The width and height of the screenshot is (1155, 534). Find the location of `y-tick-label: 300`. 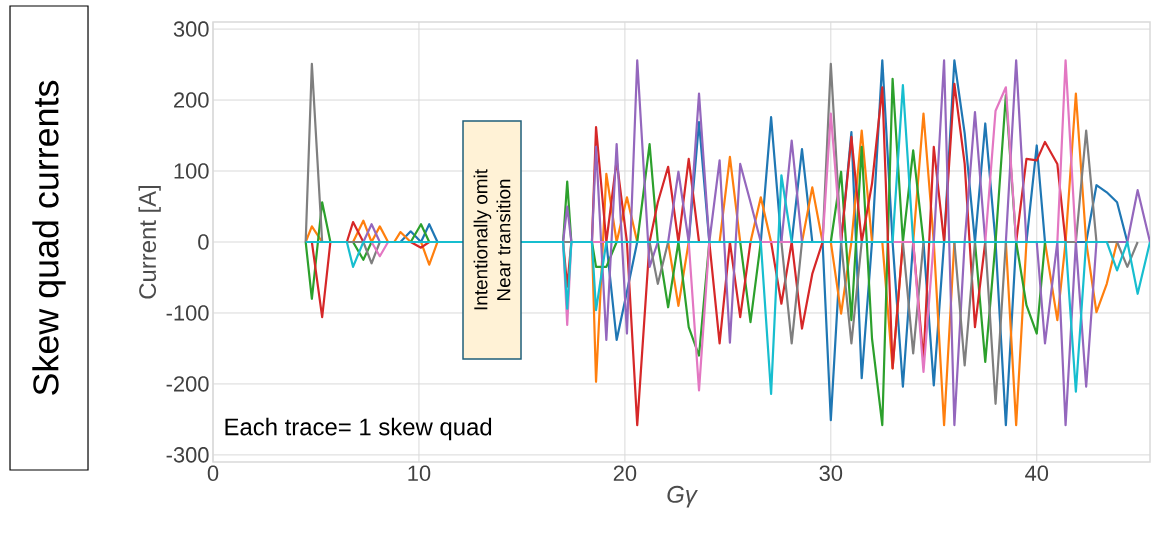

y-tick-label: 300 is located at coordinates (191, 29).